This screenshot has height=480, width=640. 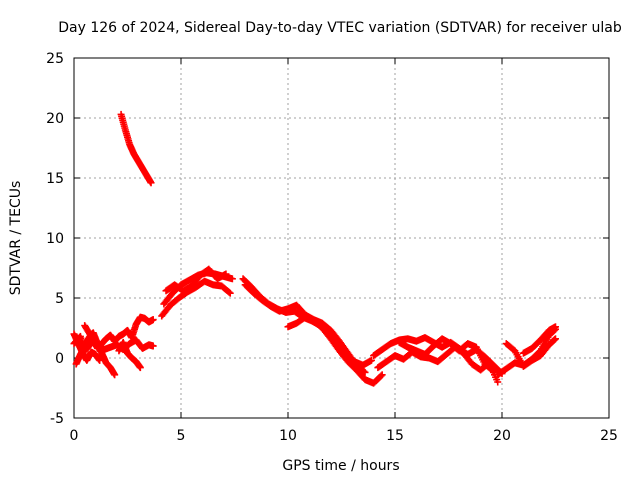 What do you see at coordinates (181, 436) in the screenshot?
I see `x-tick-label: 5` at bounding box center [181, 436].